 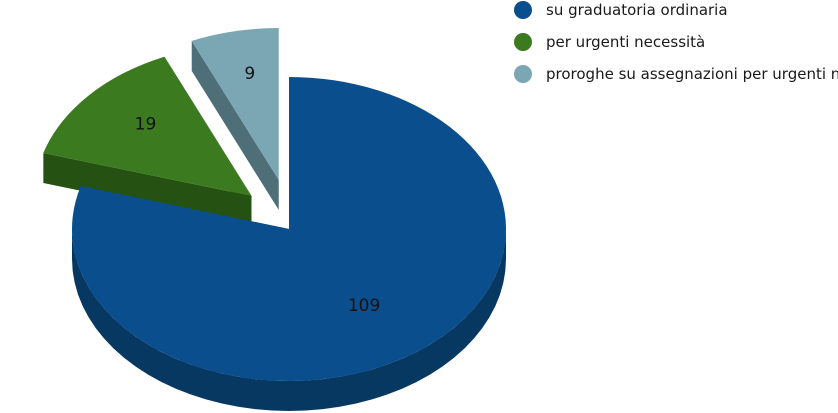 I want to click on legend-item: proroghe su assegnazioni per urgenti n, so click(x=676, y=80).